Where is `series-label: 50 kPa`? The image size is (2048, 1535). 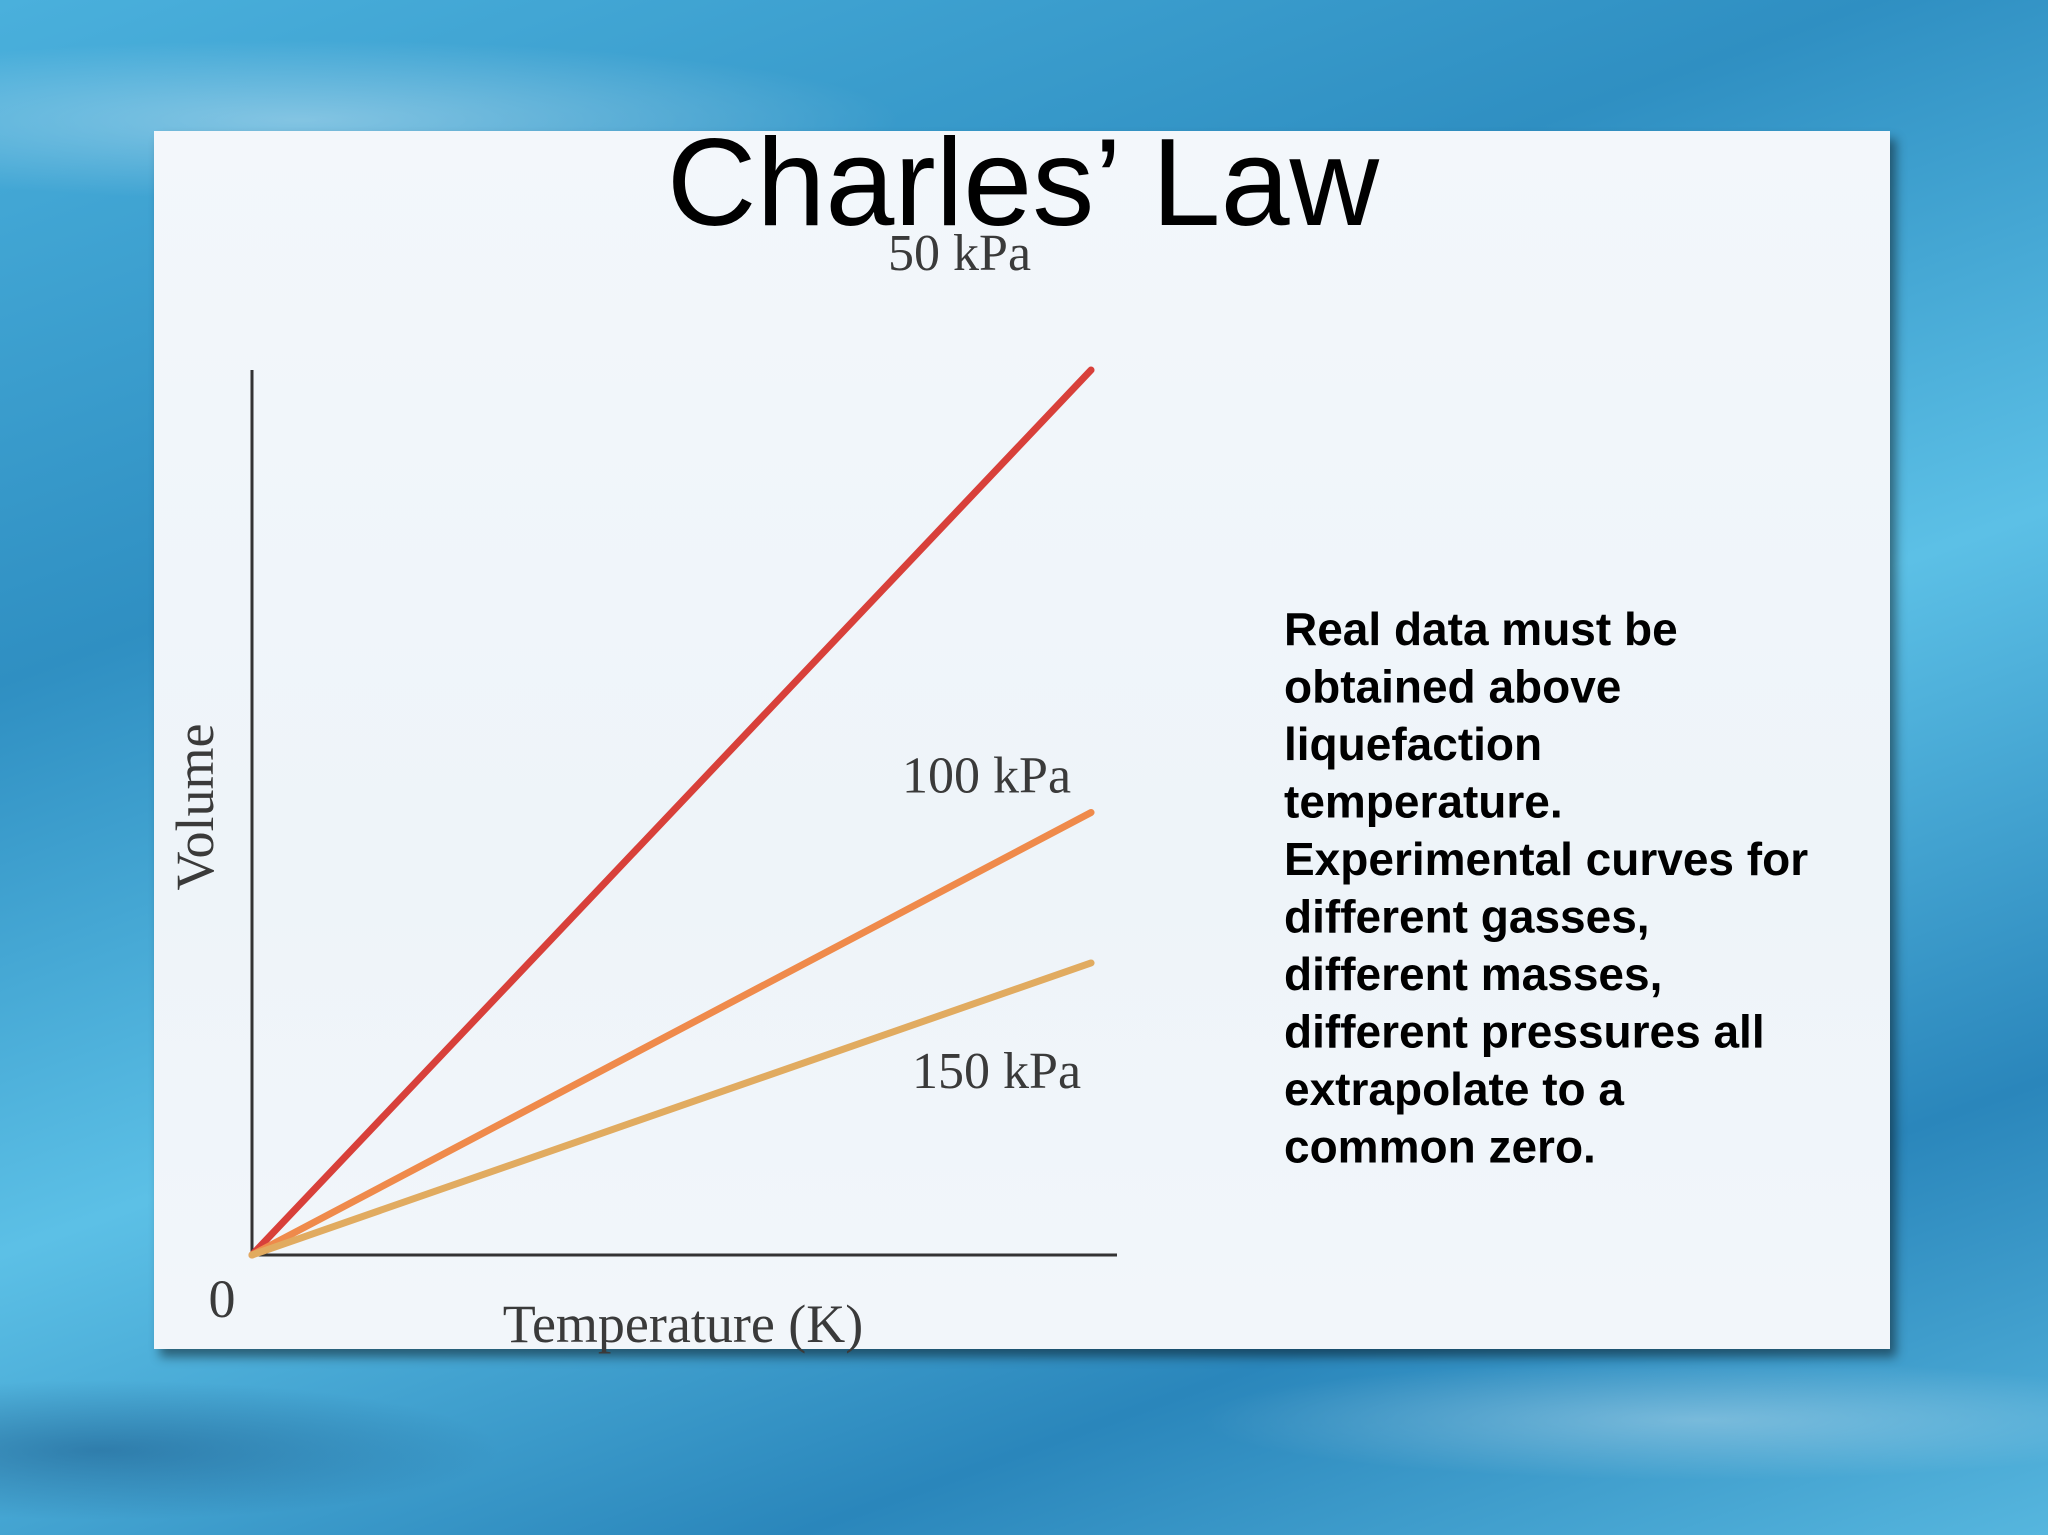 series-label: 50 kPa is located at coordinates (959, 253).